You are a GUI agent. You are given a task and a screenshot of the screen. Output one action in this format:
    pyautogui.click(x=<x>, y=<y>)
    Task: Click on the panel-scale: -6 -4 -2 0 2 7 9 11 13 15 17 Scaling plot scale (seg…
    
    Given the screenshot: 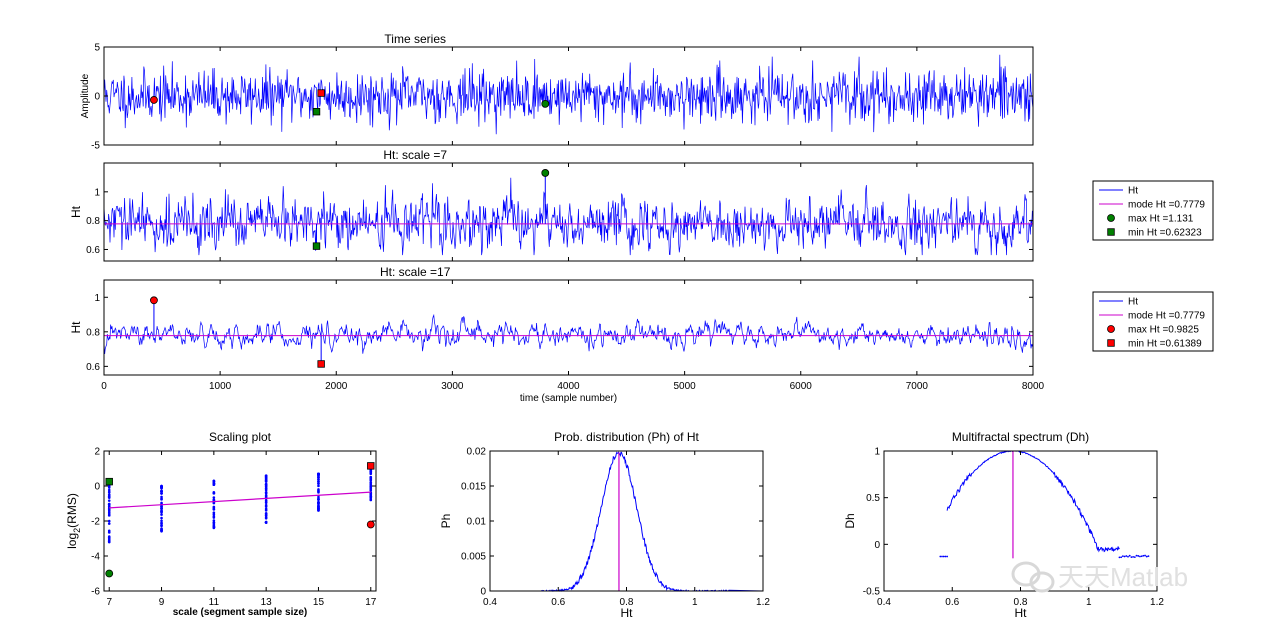 What is the action you would take?
    pyautogui.click(x=221, y=524)
    